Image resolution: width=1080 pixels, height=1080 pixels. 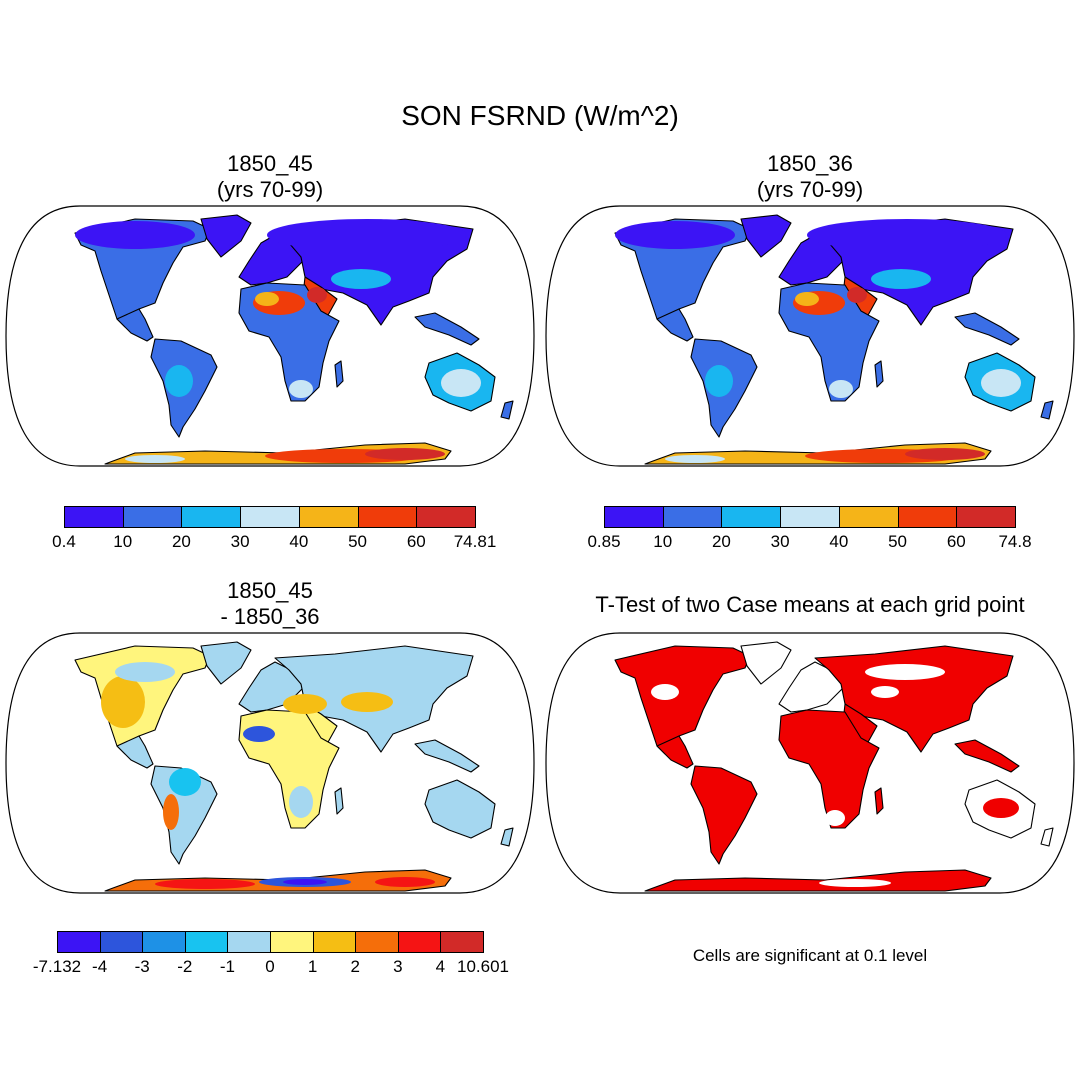 What do you see at coordinates (270, 177) in the screenshot?
I see `panel-1-title: 1850_45 (yrs 70-99)` at bounding box center [270, 177].